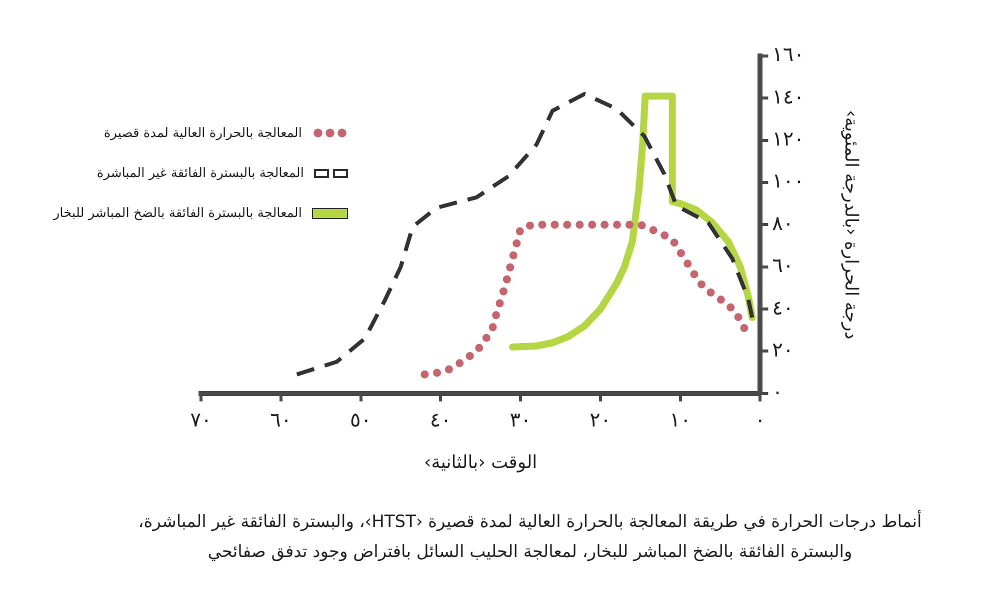  I want to click on x-tick-label: ٢٠, so click(601, 420).